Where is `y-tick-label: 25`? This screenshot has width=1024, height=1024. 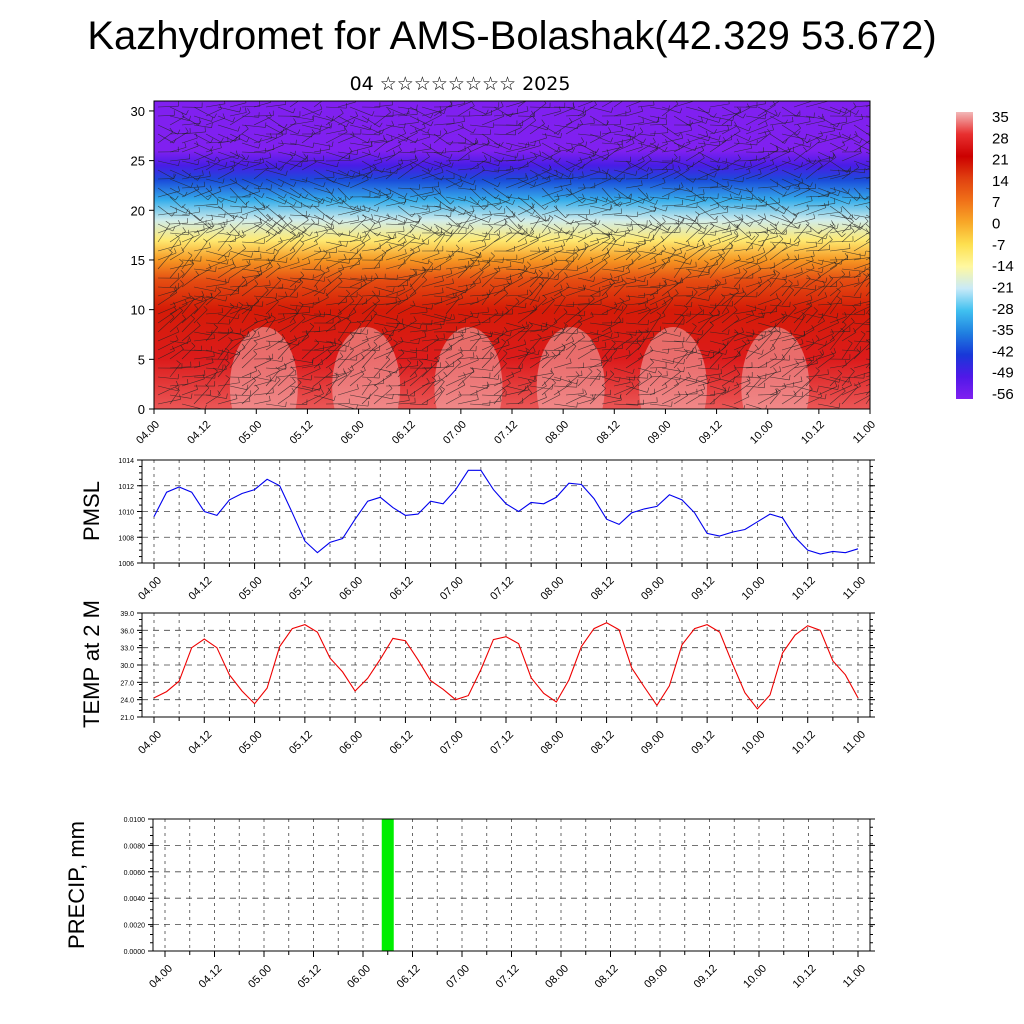
y-tick-label: 25 is located at coordinates (138, 161).